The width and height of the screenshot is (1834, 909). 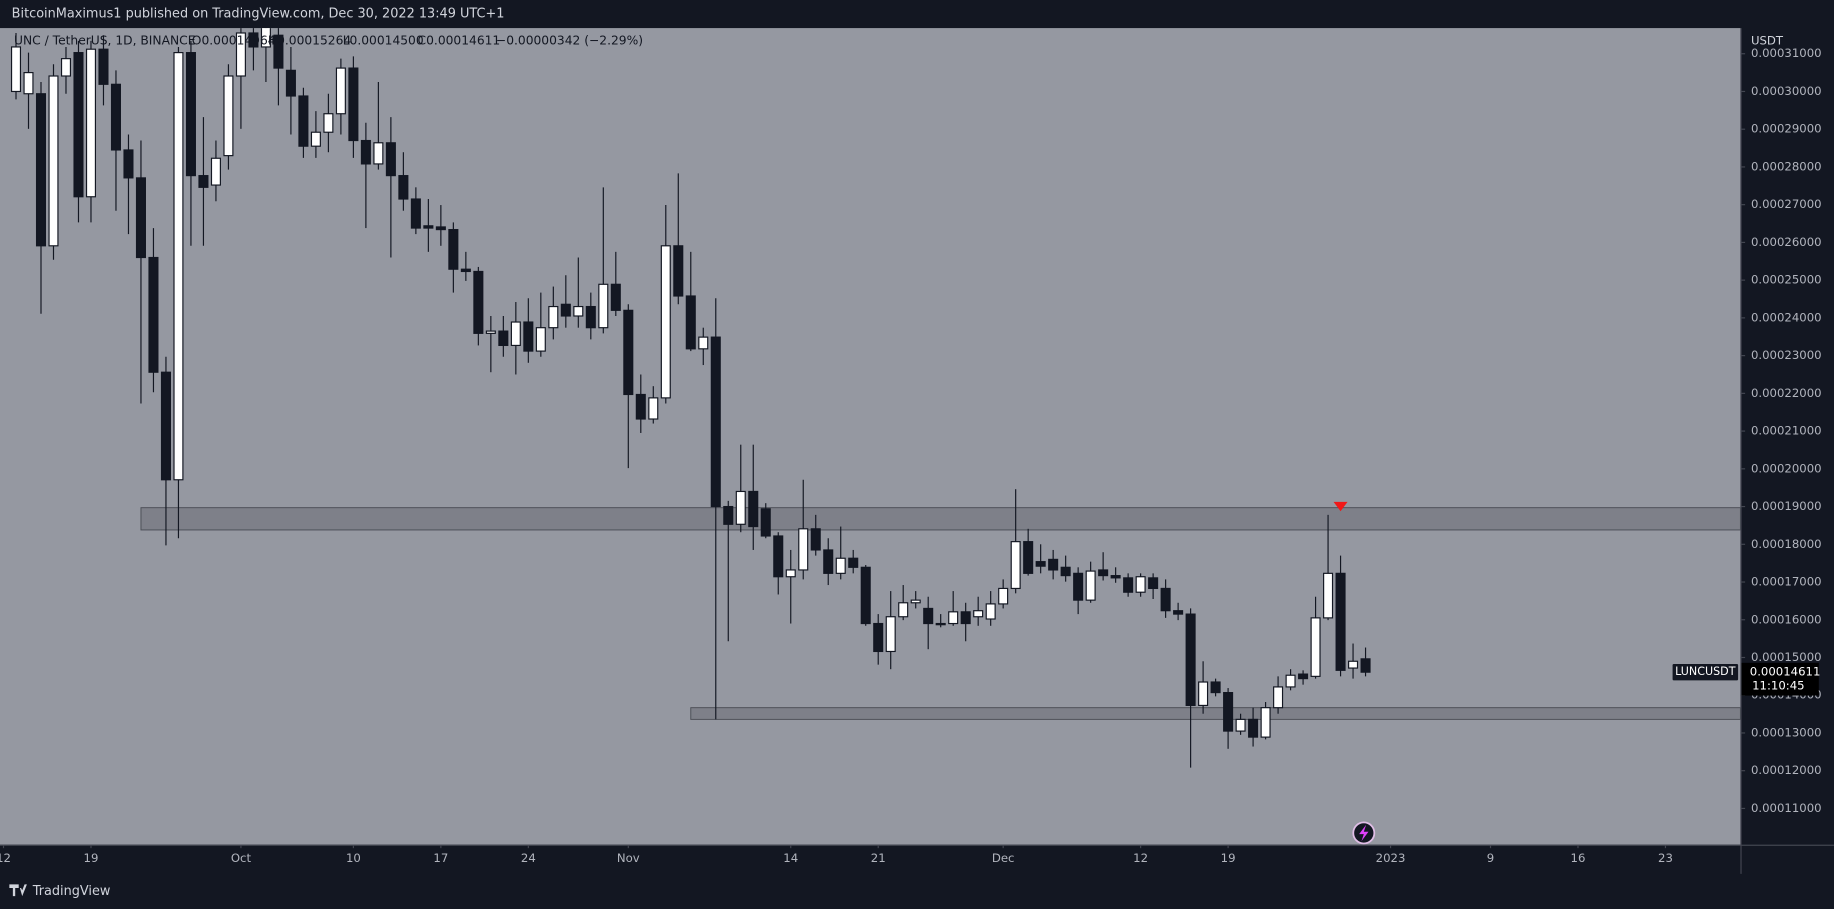 What do you see at coordinates (1215, 713) in the screenshot?
I see `zone` at bounding box center [1215, 713].